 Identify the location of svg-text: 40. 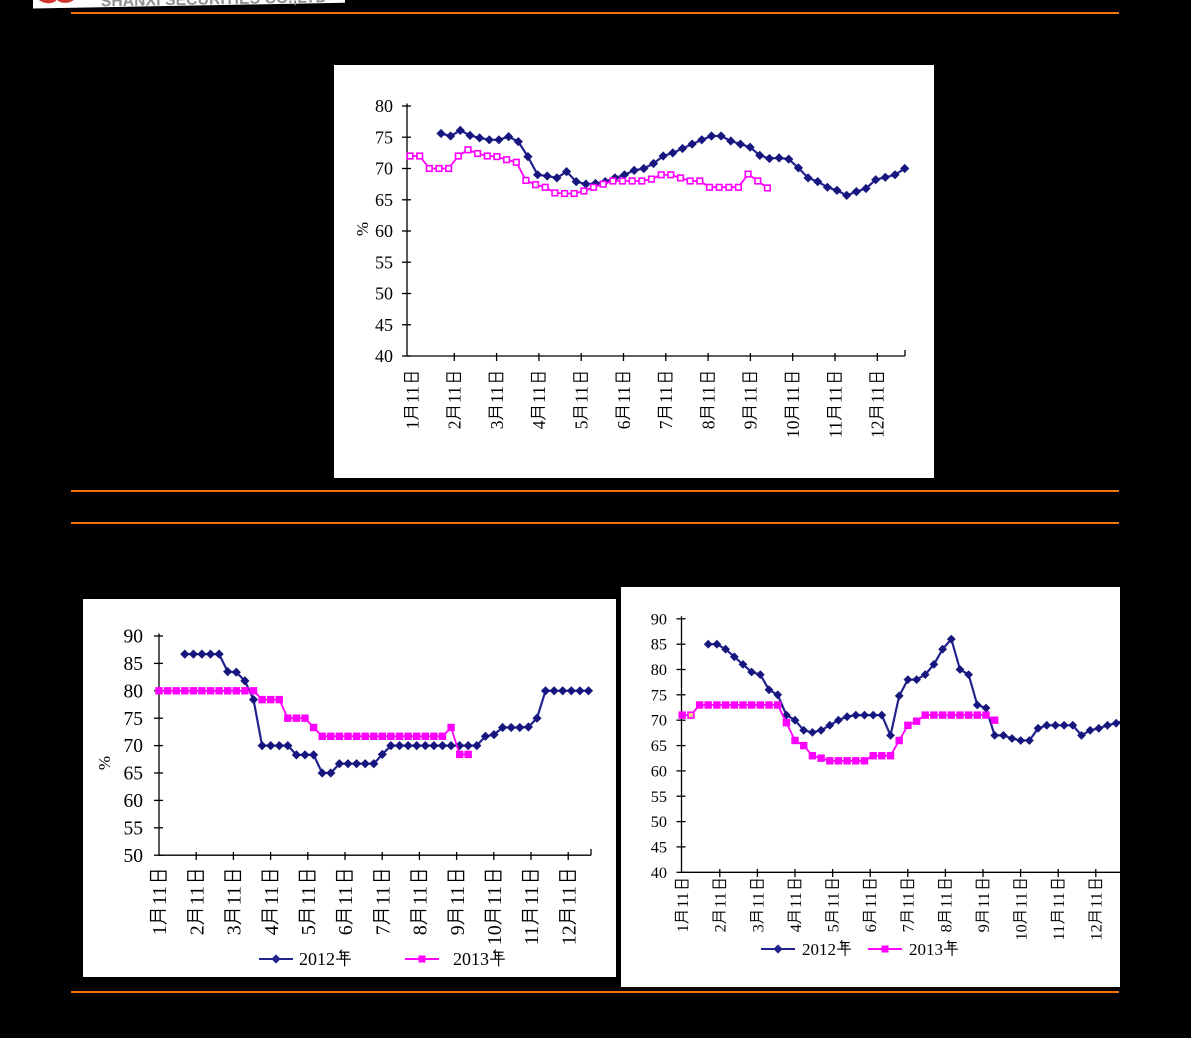
(384, 356).